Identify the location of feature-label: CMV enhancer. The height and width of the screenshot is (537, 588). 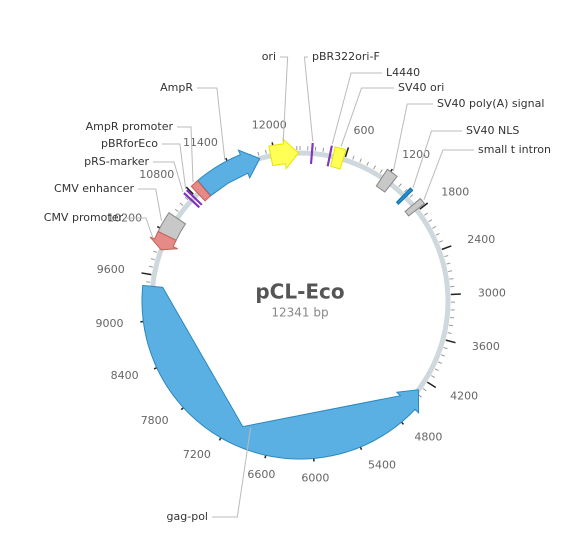
(94, 188).